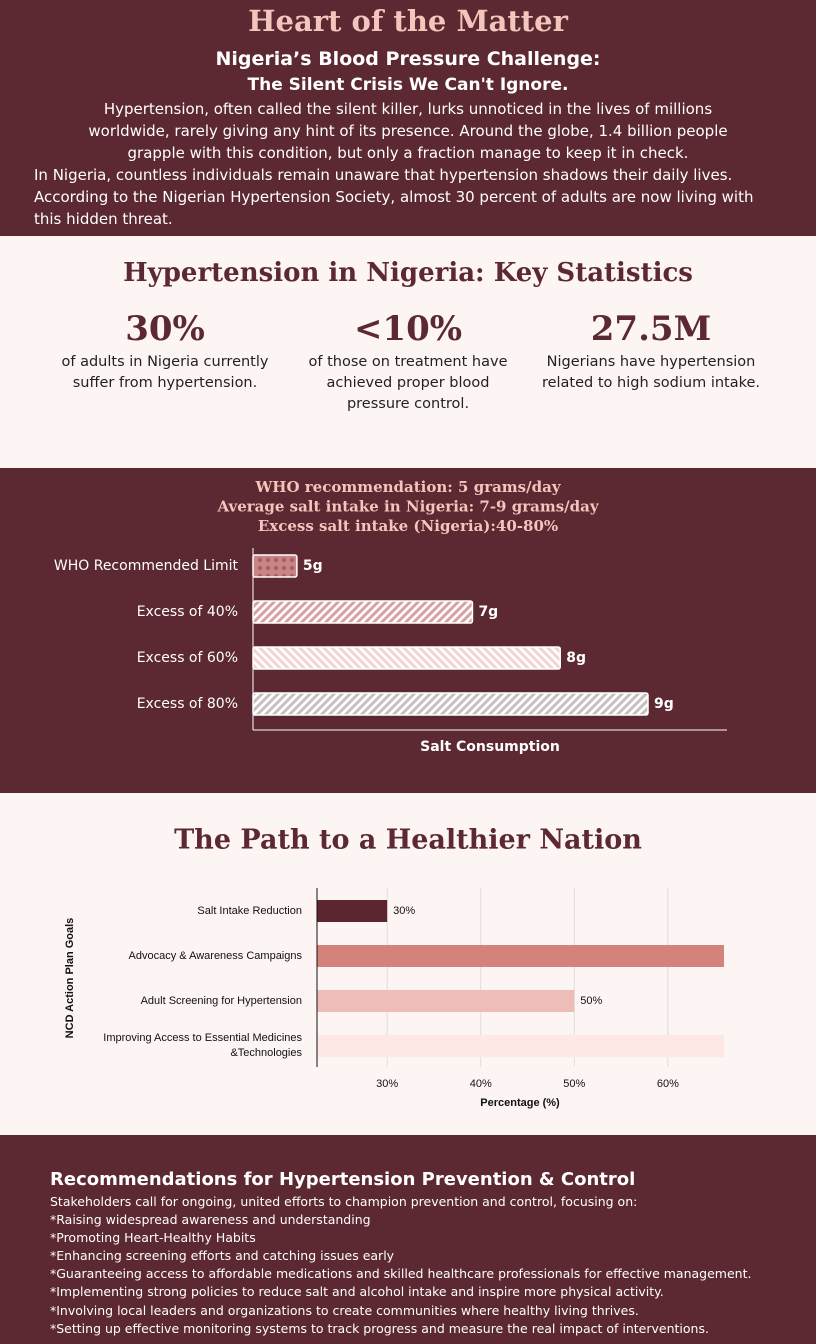  What do you see at coordinates (215, 955) in the screenshot?
I see `category-label: Advocacy & Awareness Campaigns` at bounding box center [215, 955].